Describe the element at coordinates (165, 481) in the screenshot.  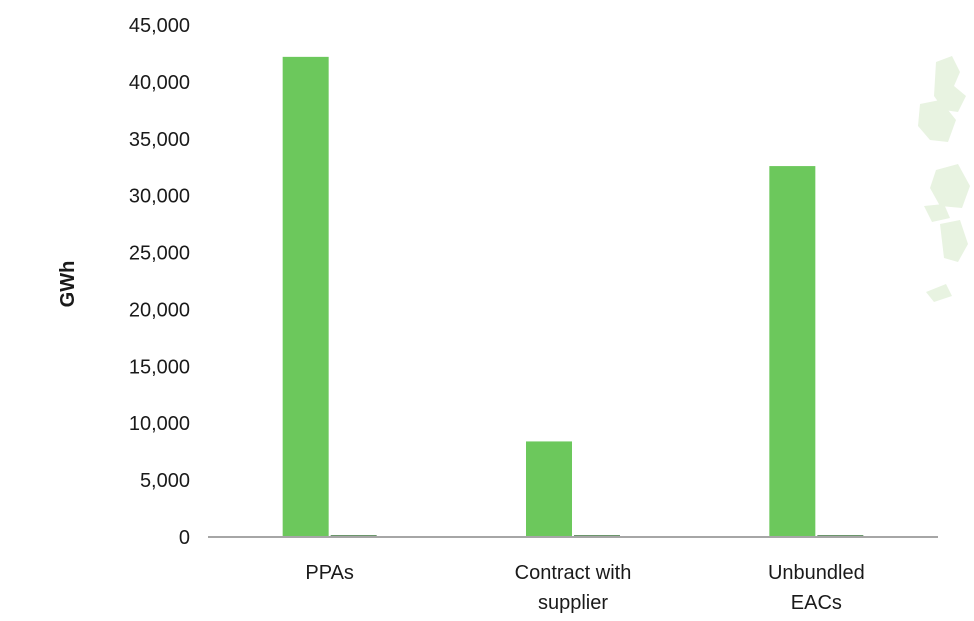
I see `y-tick-label: 5,000` at that location.